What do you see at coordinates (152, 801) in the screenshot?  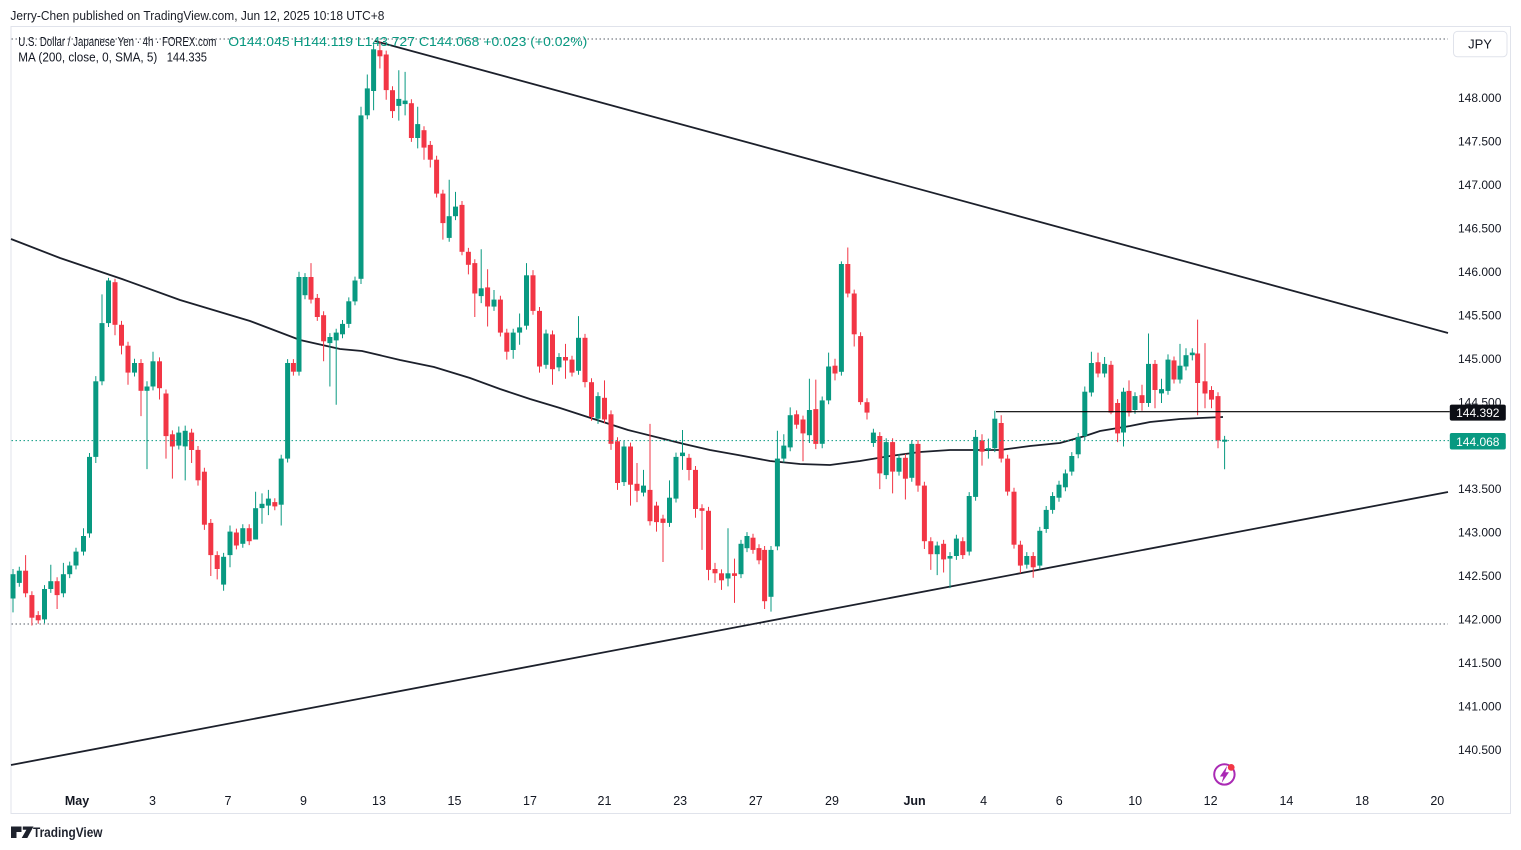 I see `svg-text: 3` at bounding box center [152, 801].